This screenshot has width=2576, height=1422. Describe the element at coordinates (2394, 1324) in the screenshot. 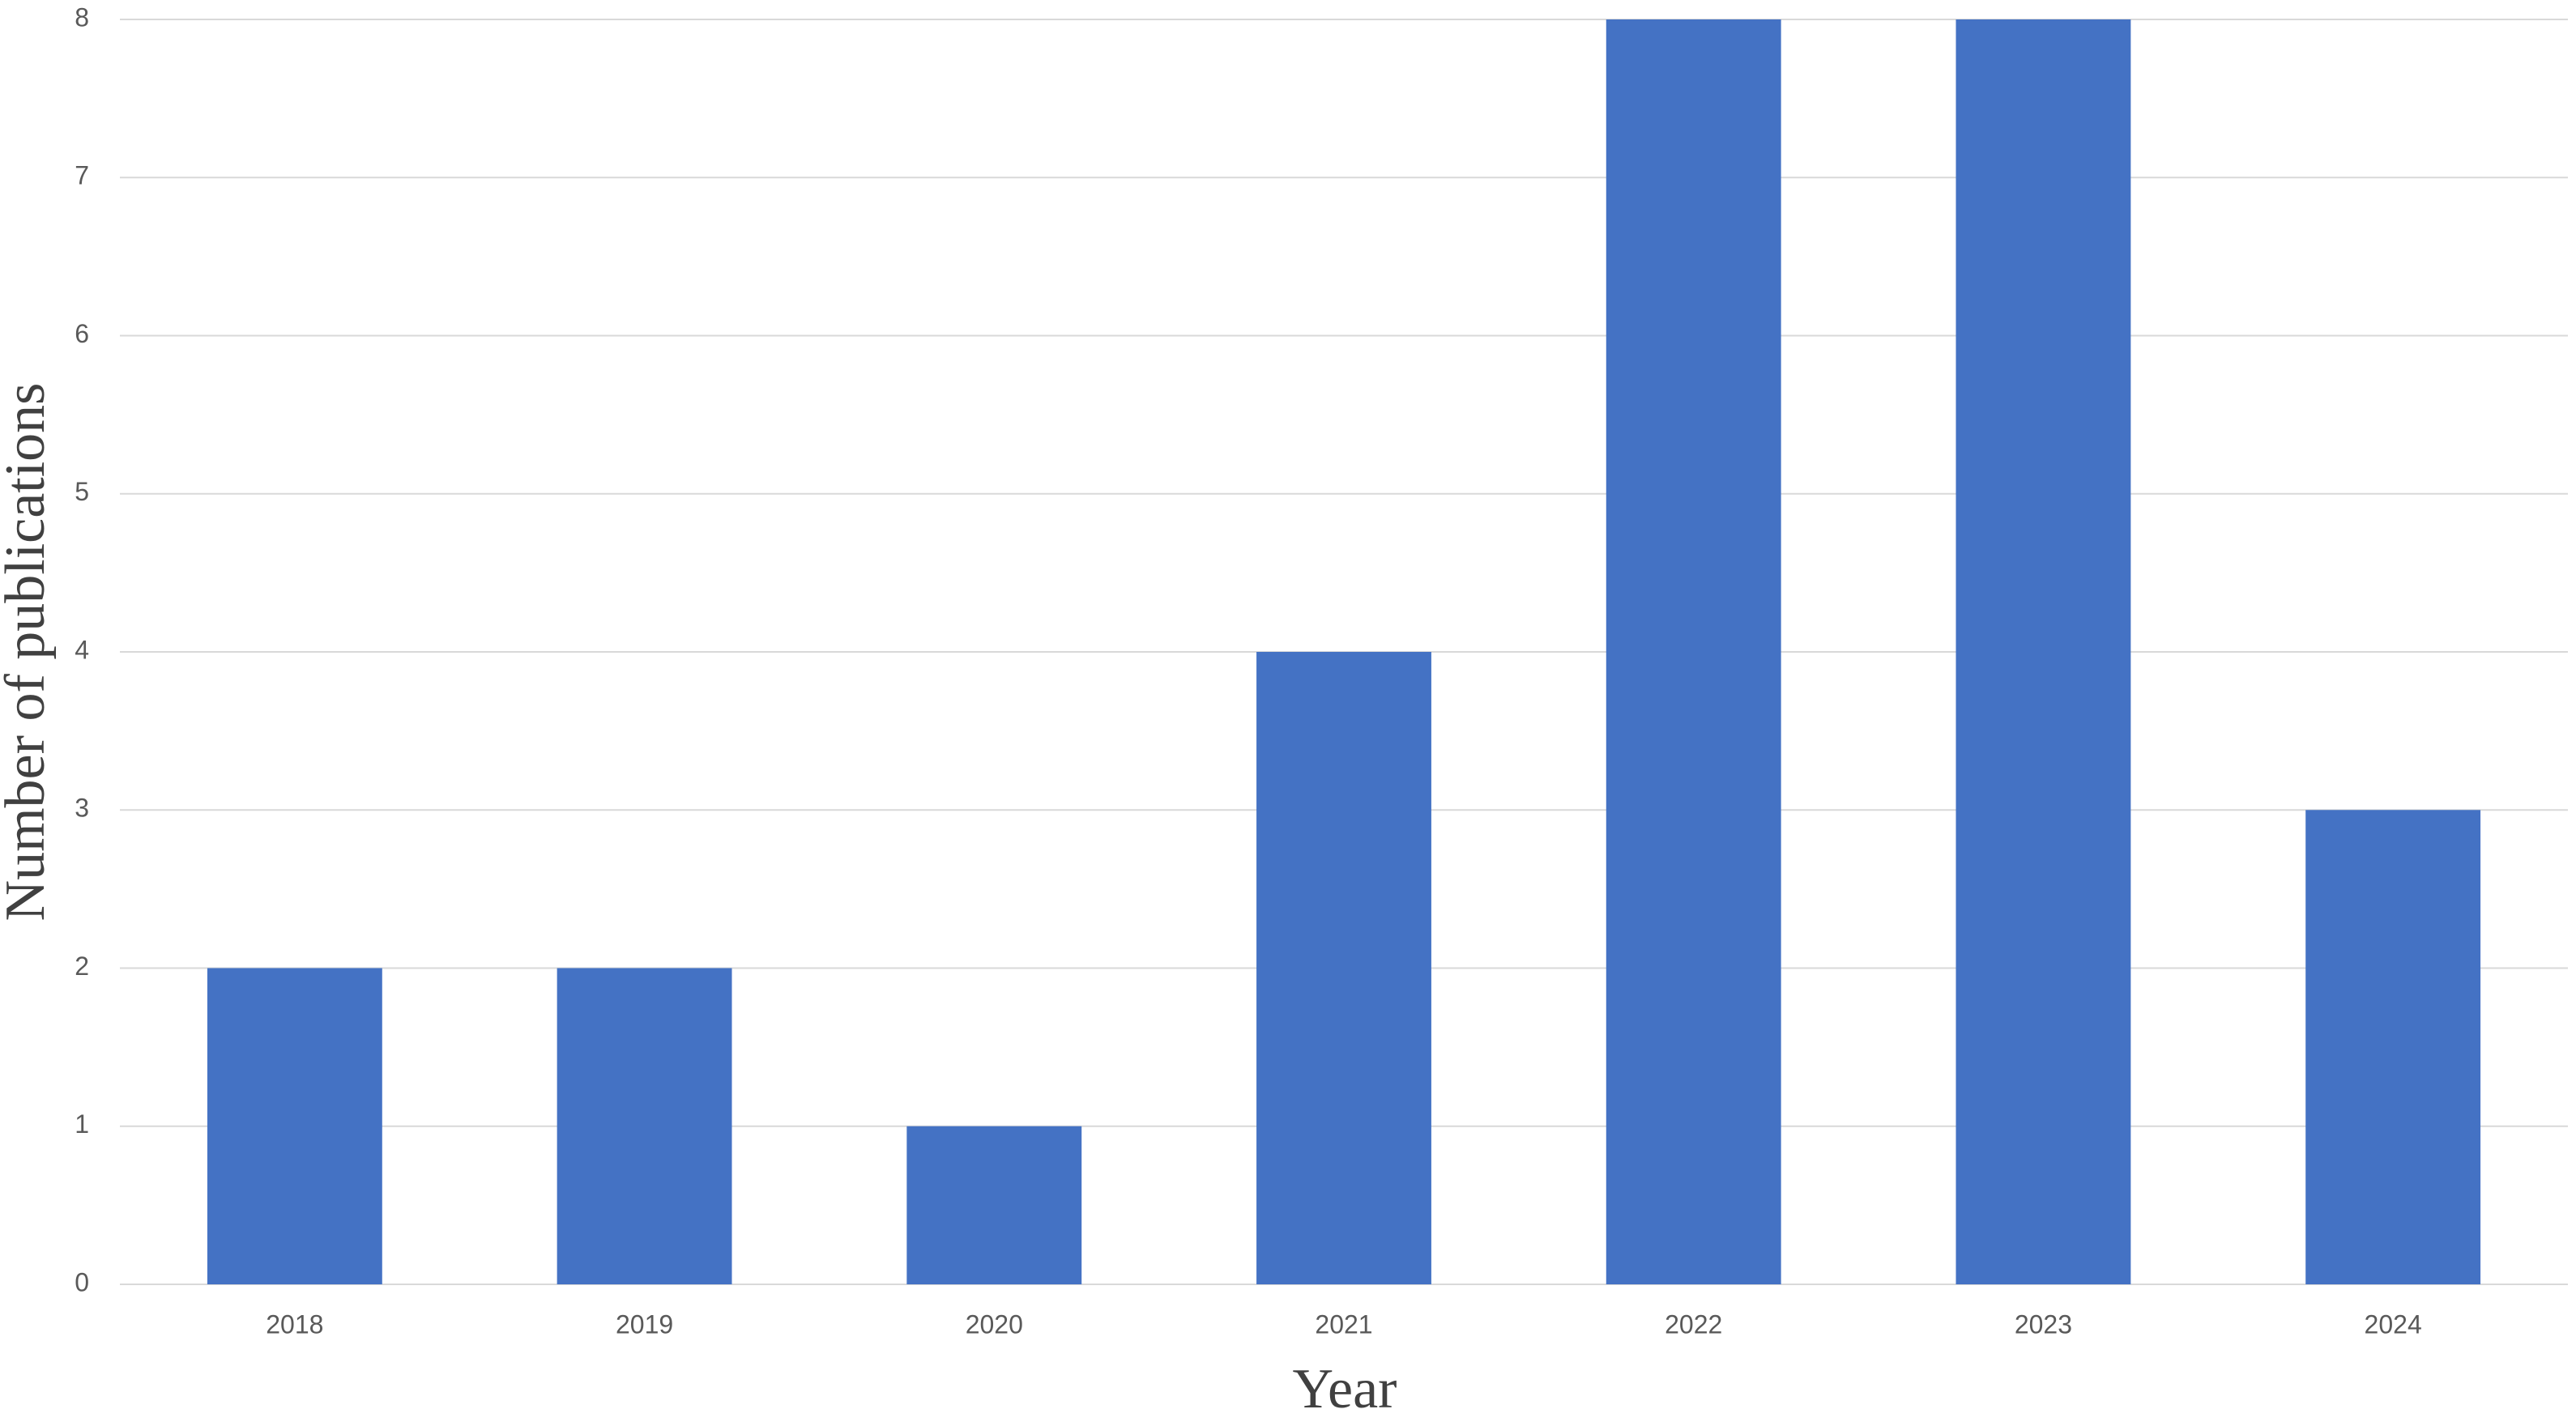

I see `x-tick-label: 2024` at that location.